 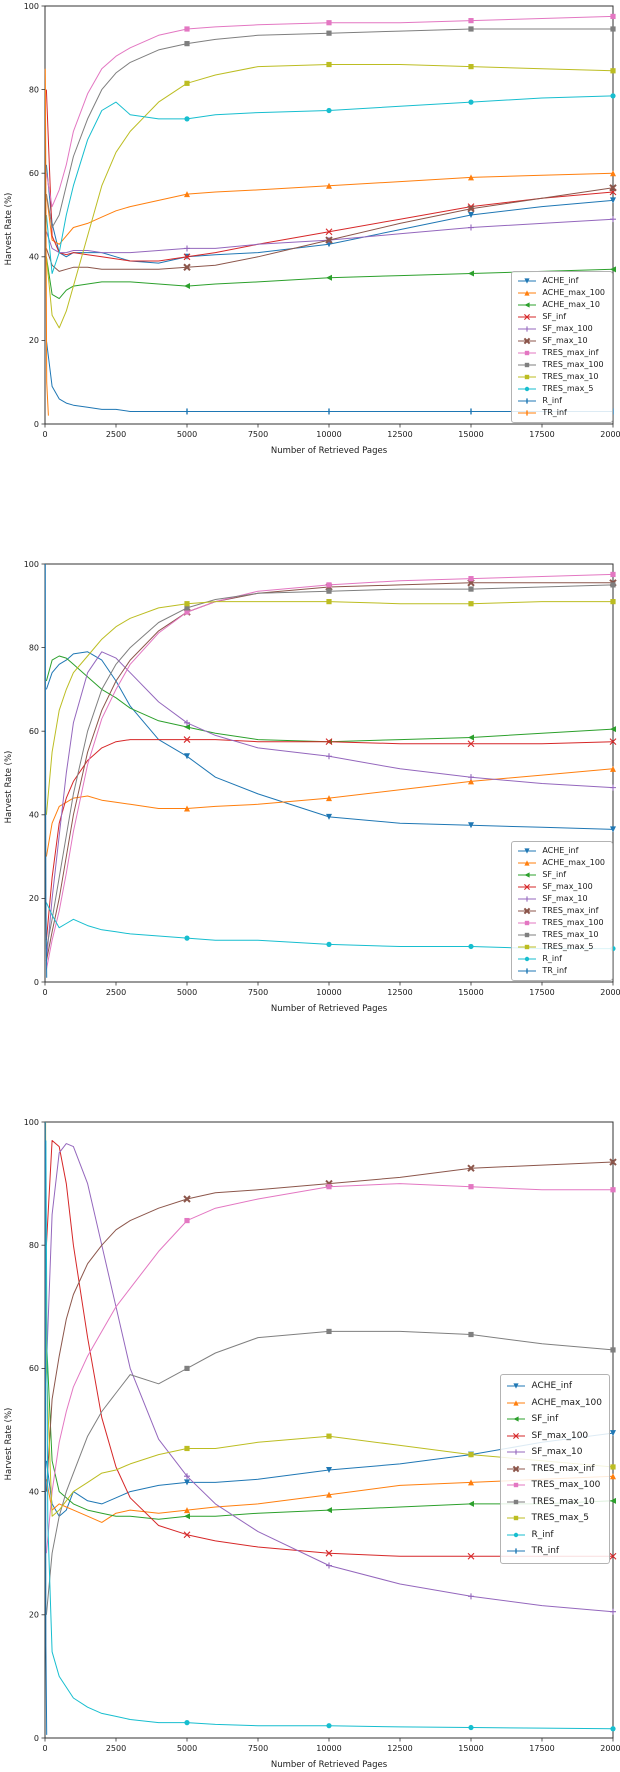 I want to click on y-axis-label: Harvest Rate (%), so click(x=9, y=1444).